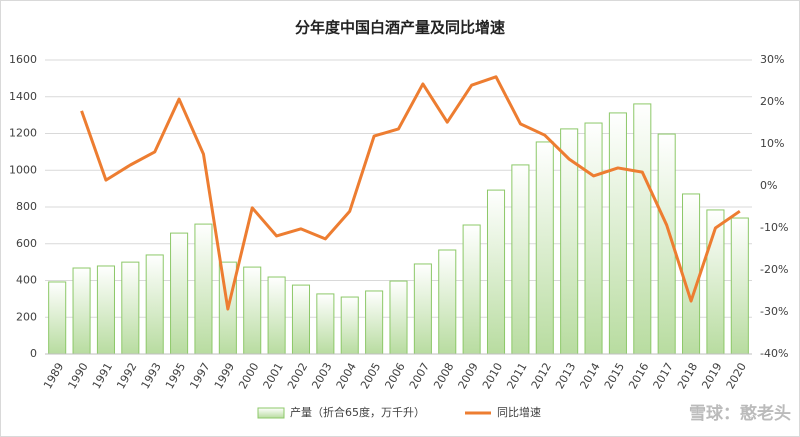  Describe the element at coordinates (774, 311) in the screenshot. I see `y2-tick-label: -30%` at that location.